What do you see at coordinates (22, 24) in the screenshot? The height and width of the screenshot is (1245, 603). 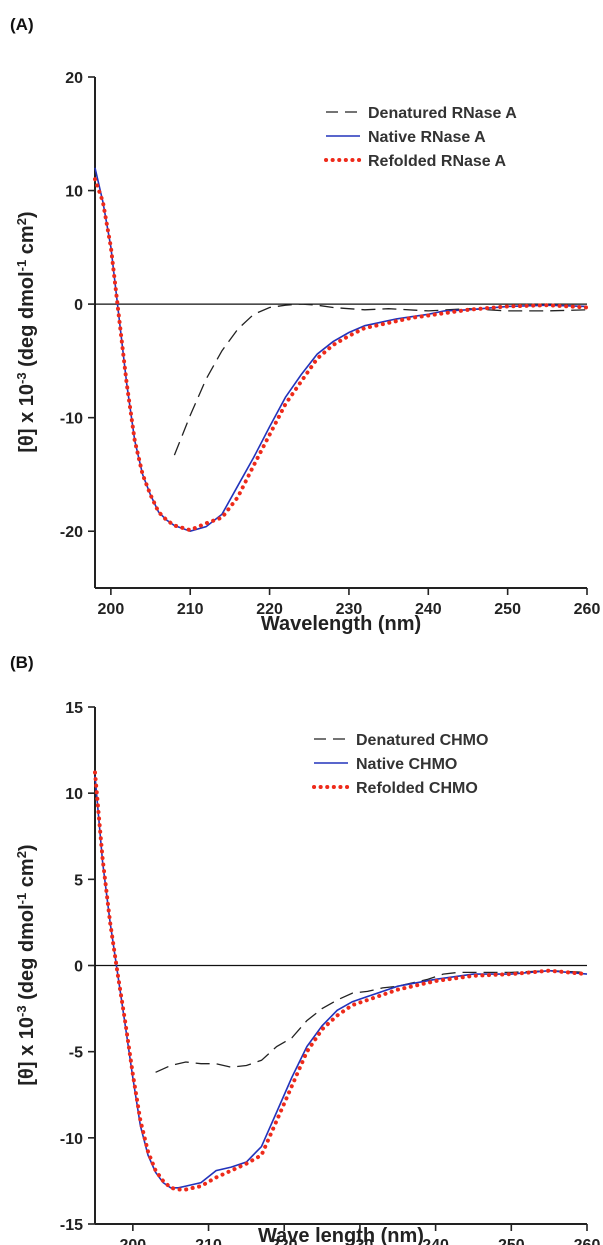 I see `panel-label: (A)` at bounding box center [22, 24].